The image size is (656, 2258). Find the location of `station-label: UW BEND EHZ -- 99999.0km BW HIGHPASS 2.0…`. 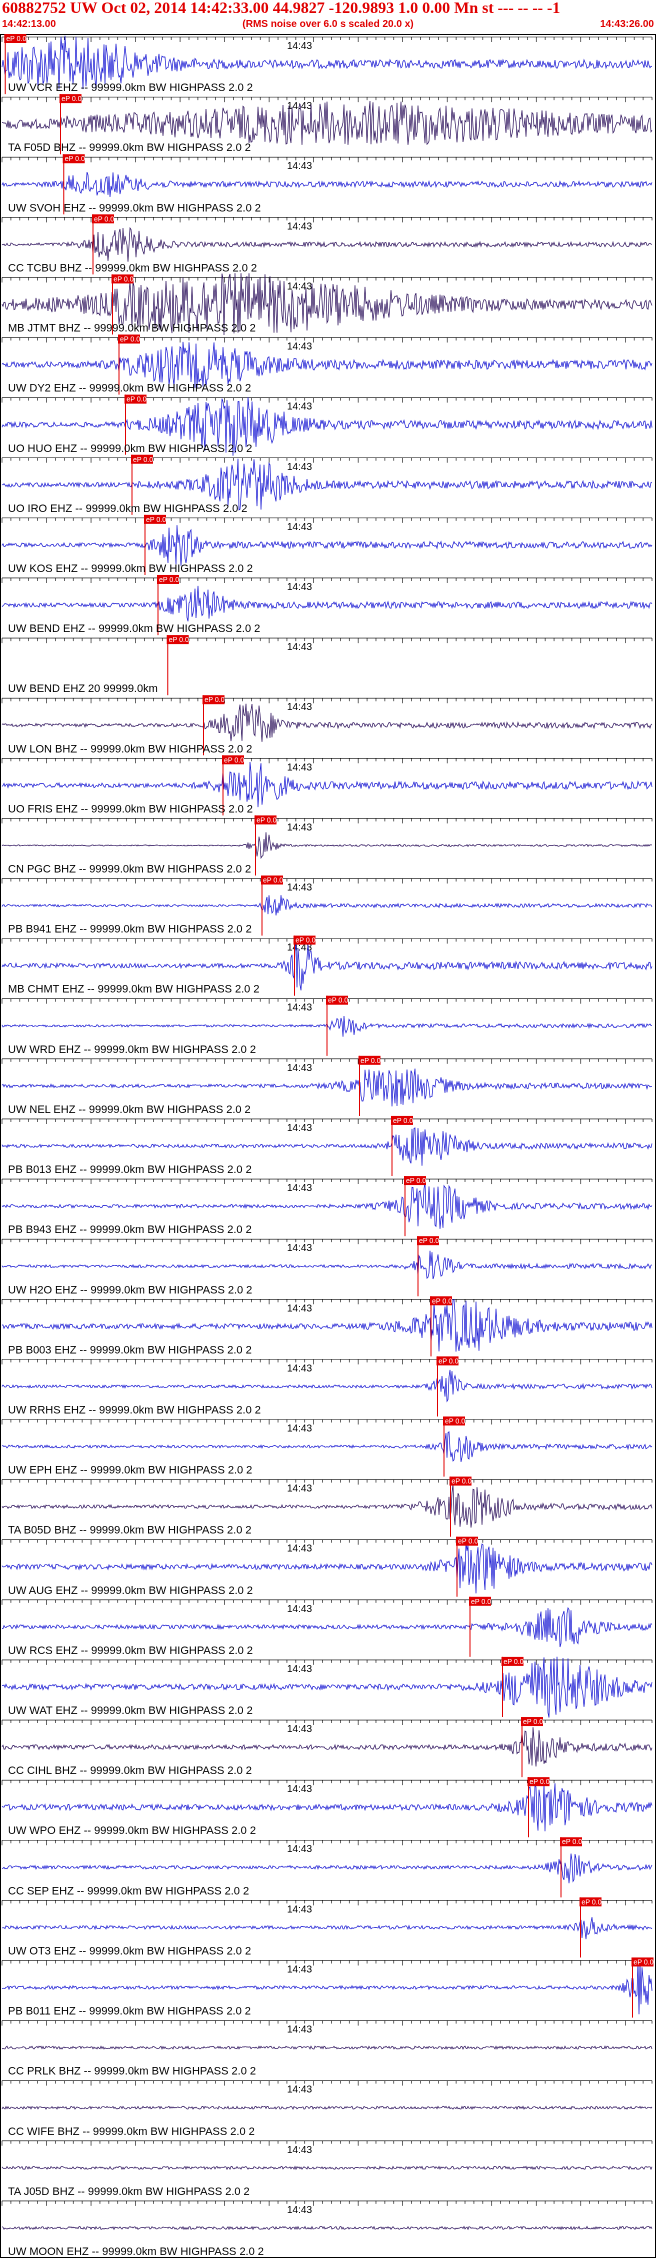

station-label: UW BEND EHZ -- 99999.0km BW HIGHPASS 2.0… is located at coordinates (134, 629).